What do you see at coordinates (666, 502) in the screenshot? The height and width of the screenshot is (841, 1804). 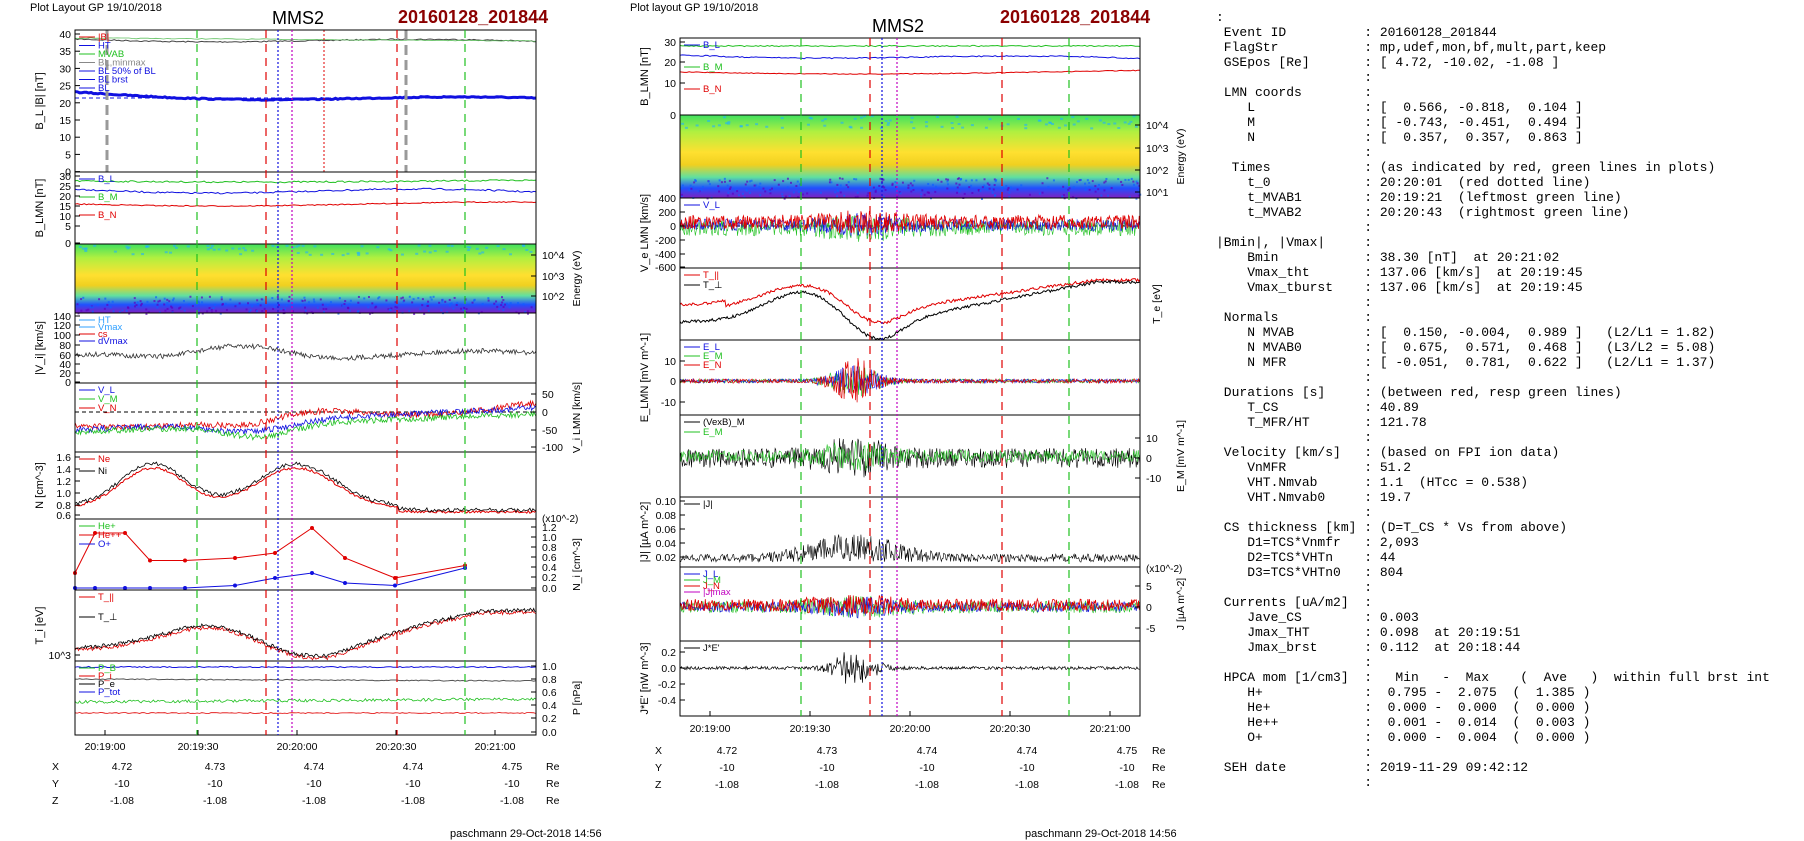 I see `tick-label: 0.10` at bounding box center [666, 502].